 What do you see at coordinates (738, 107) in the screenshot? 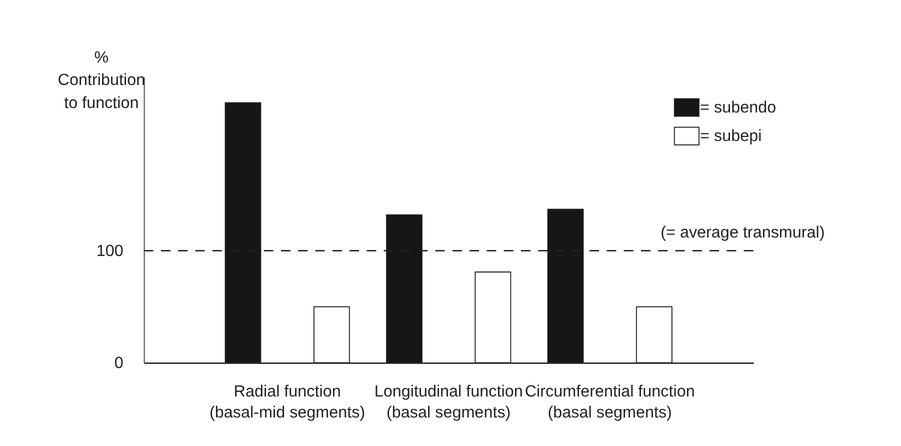
I see `legend-label: = subendo` at bounding box center [738, 107].